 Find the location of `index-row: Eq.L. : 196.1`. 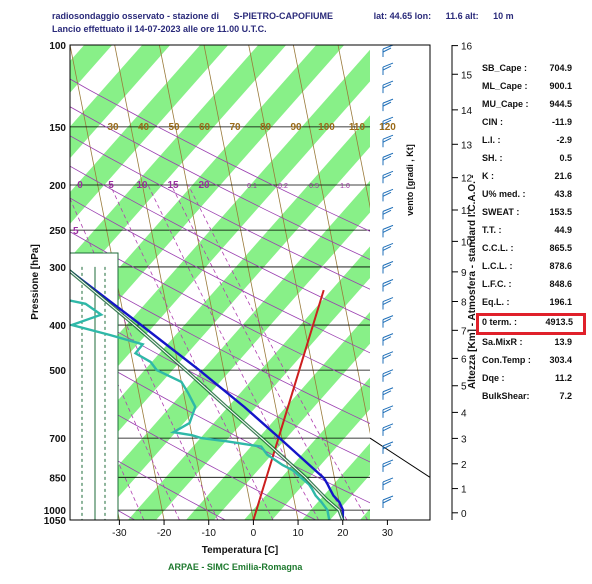

index-row: Eq.L. : 196.1 is located at coordinates (530, 304).